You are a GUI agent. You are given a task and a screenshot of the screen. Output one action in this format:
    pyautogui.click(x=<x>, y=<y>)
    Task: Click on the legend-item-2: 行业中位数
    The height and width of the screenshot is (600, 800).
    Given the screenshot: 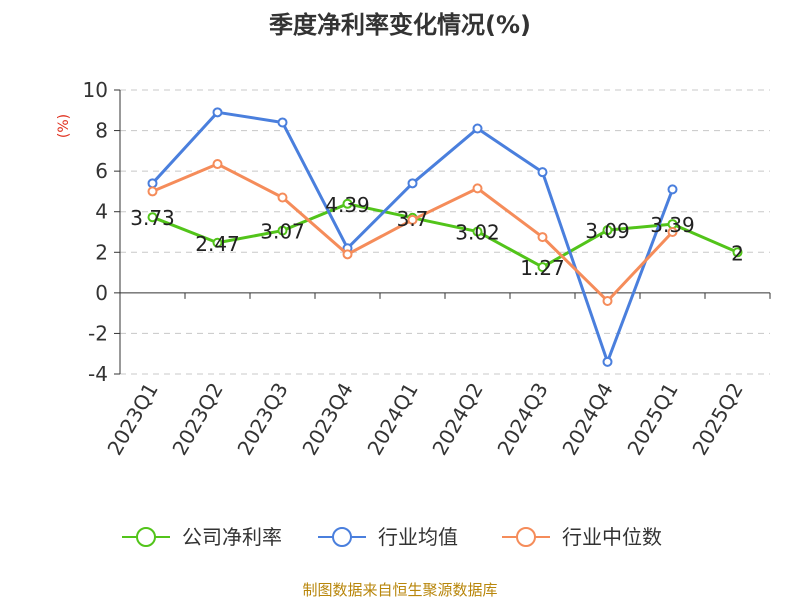 What is the action you would take?
    pyautogui.click(x=582, y=537)
    